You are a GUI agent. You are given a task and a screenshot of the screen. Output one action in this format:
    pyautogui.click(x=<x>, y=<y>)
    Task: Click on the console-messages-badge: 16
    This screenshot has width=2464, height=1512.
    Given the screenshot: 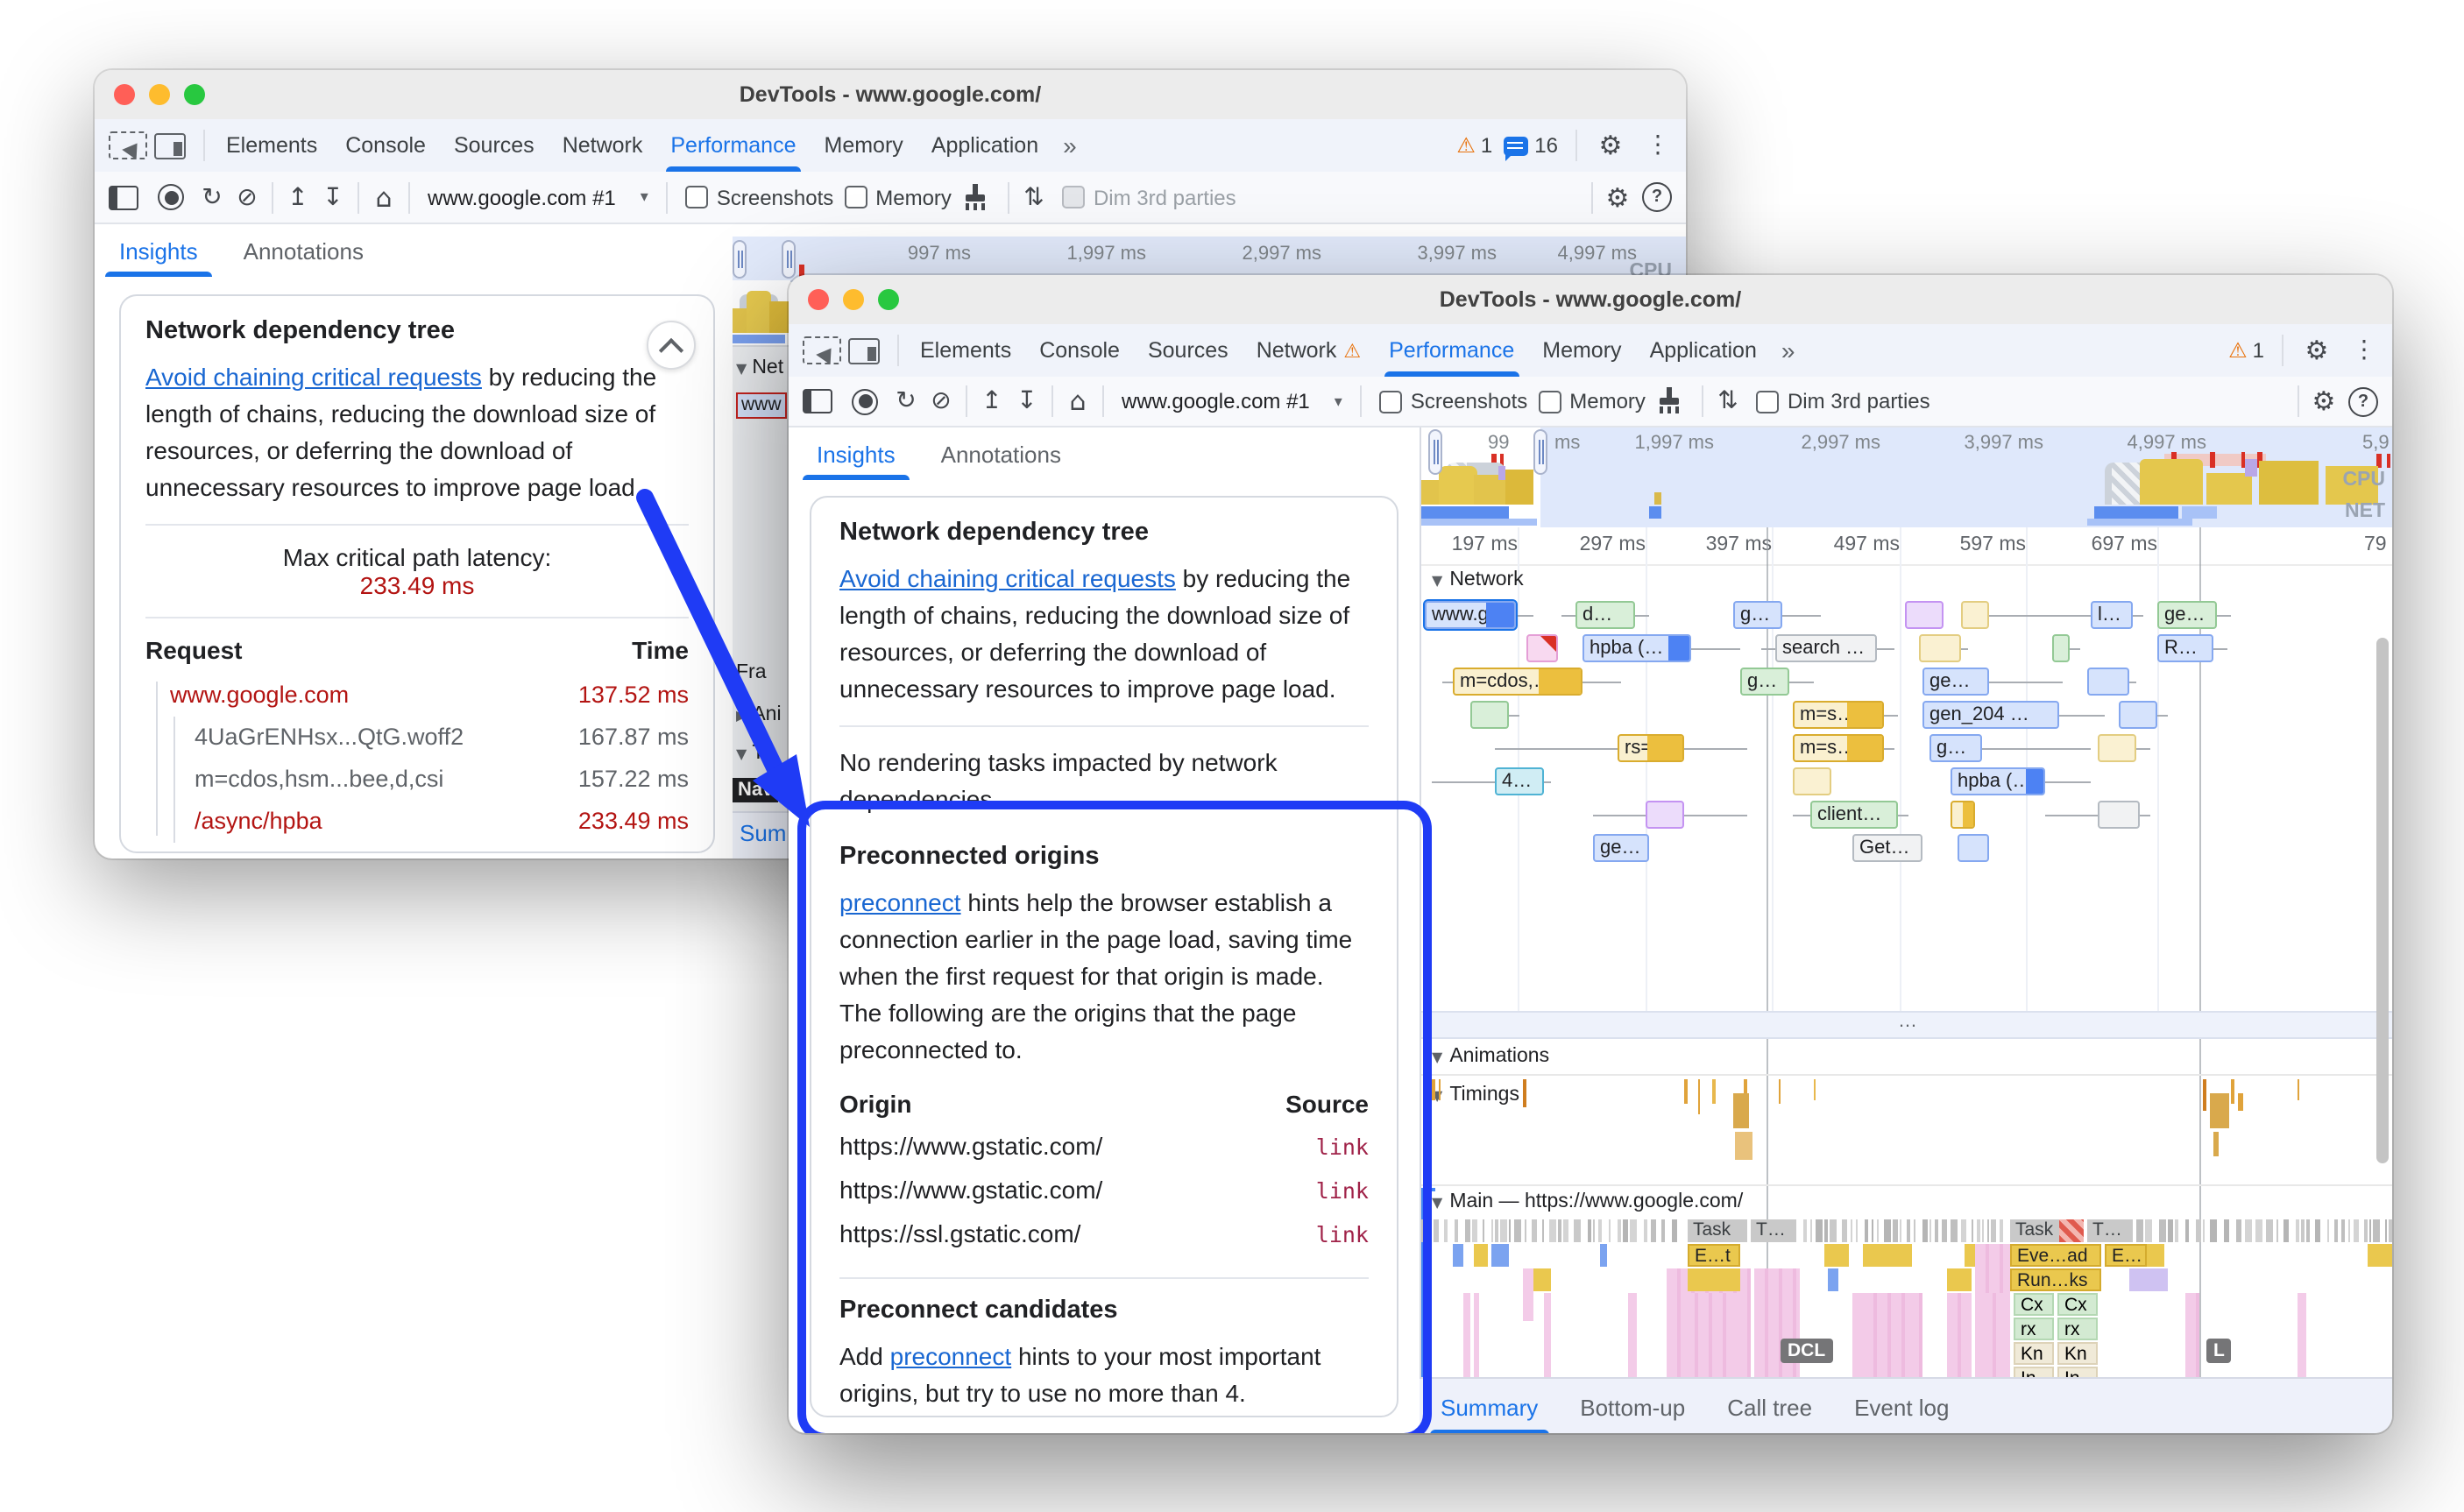 What is the action you would take?
    pyautogui.click(x=1530, y=147)
    